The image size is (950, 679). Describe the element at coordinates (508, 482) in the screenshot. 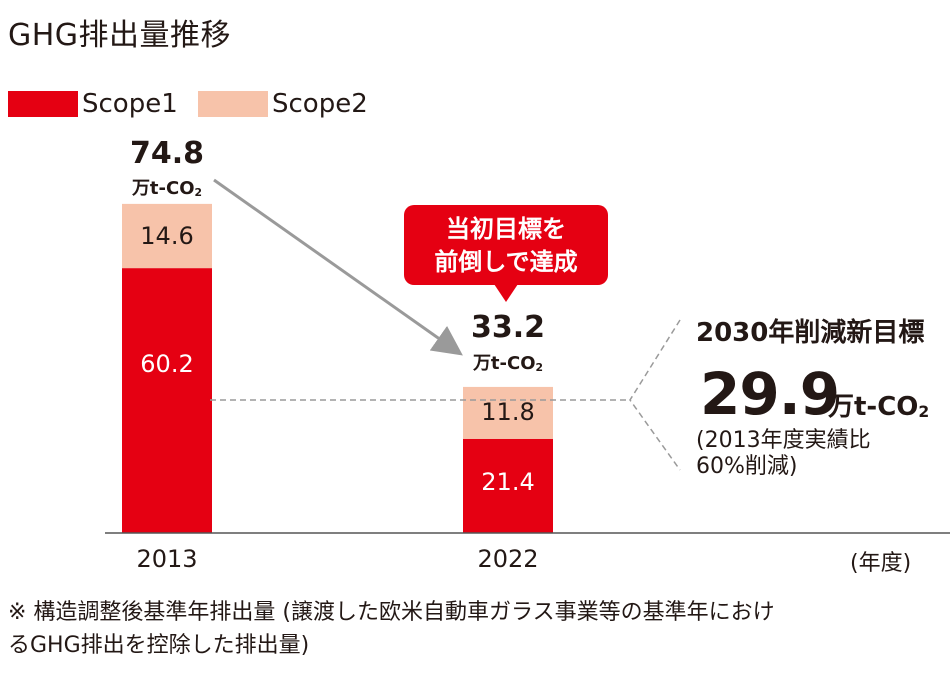

I see `bar-label-2022-scope1: 21.4` at that location.